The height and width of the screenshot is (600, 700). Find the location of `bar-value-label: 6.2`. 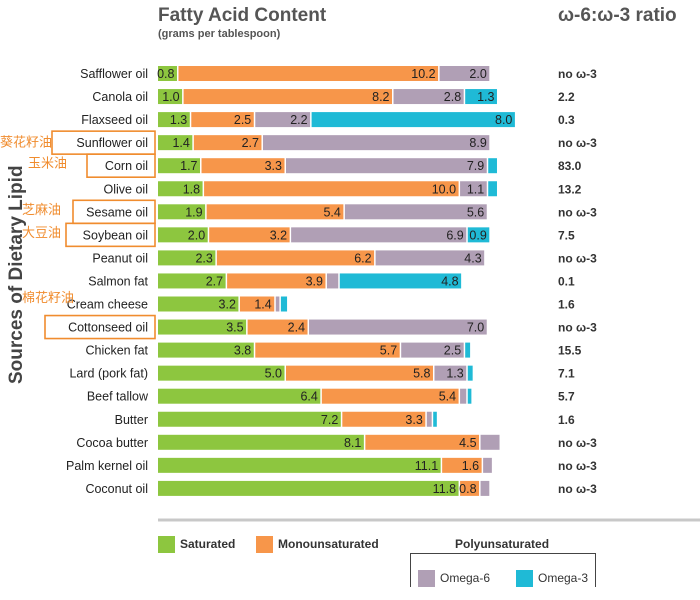

bar-value-label: 6.2 is located at coordinates (362, 258).